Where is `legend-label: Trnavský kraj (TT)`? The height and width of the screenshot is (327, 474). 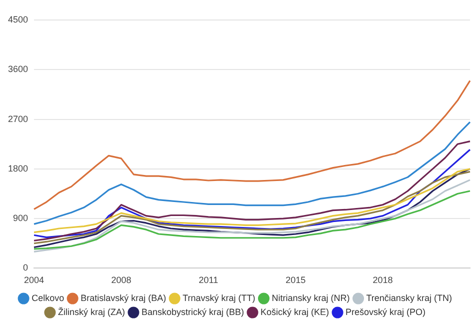
legend-label: Trnavský kraj (TT) is located at coordinates (219, 297).